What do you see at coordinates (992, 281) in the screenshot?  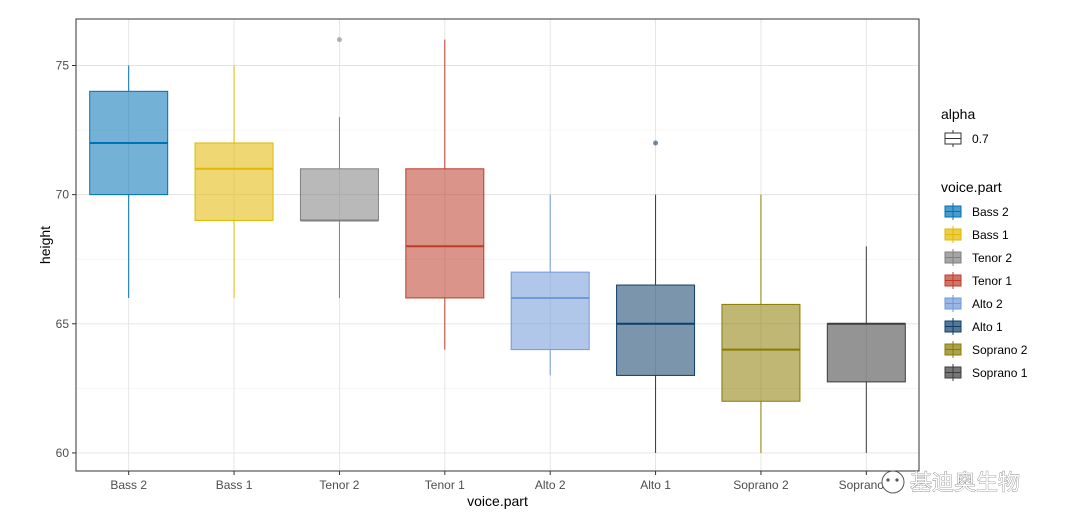 I see `legend-label: Tenor 1` at bounding box center [992, 281].